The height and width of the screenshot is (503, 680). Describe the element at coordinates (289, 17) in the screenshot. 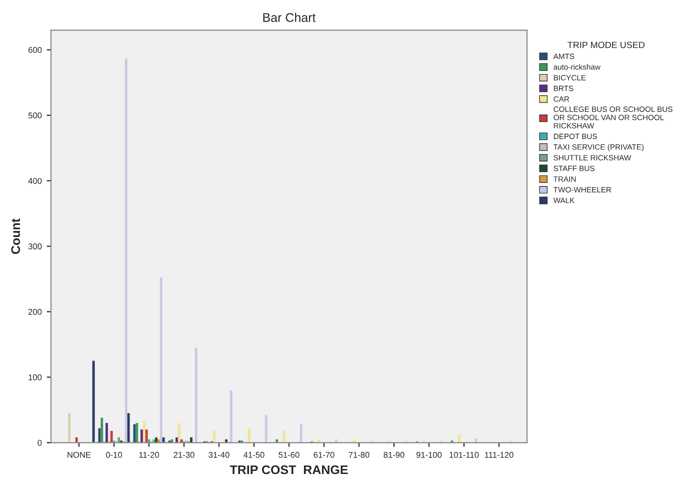

I see `chart-title: Bar Chart` at that location.